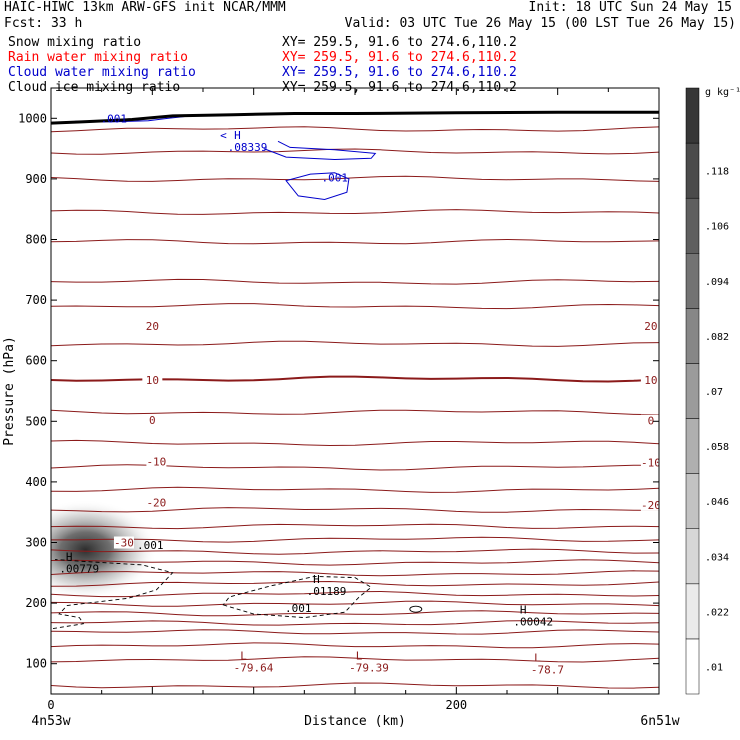 Image resolution: width=740 pixels, height=740 pixels. Describe the element at coordinates (254, 667) in the screenshot. I see `extremum-value: -79.64` at that location.